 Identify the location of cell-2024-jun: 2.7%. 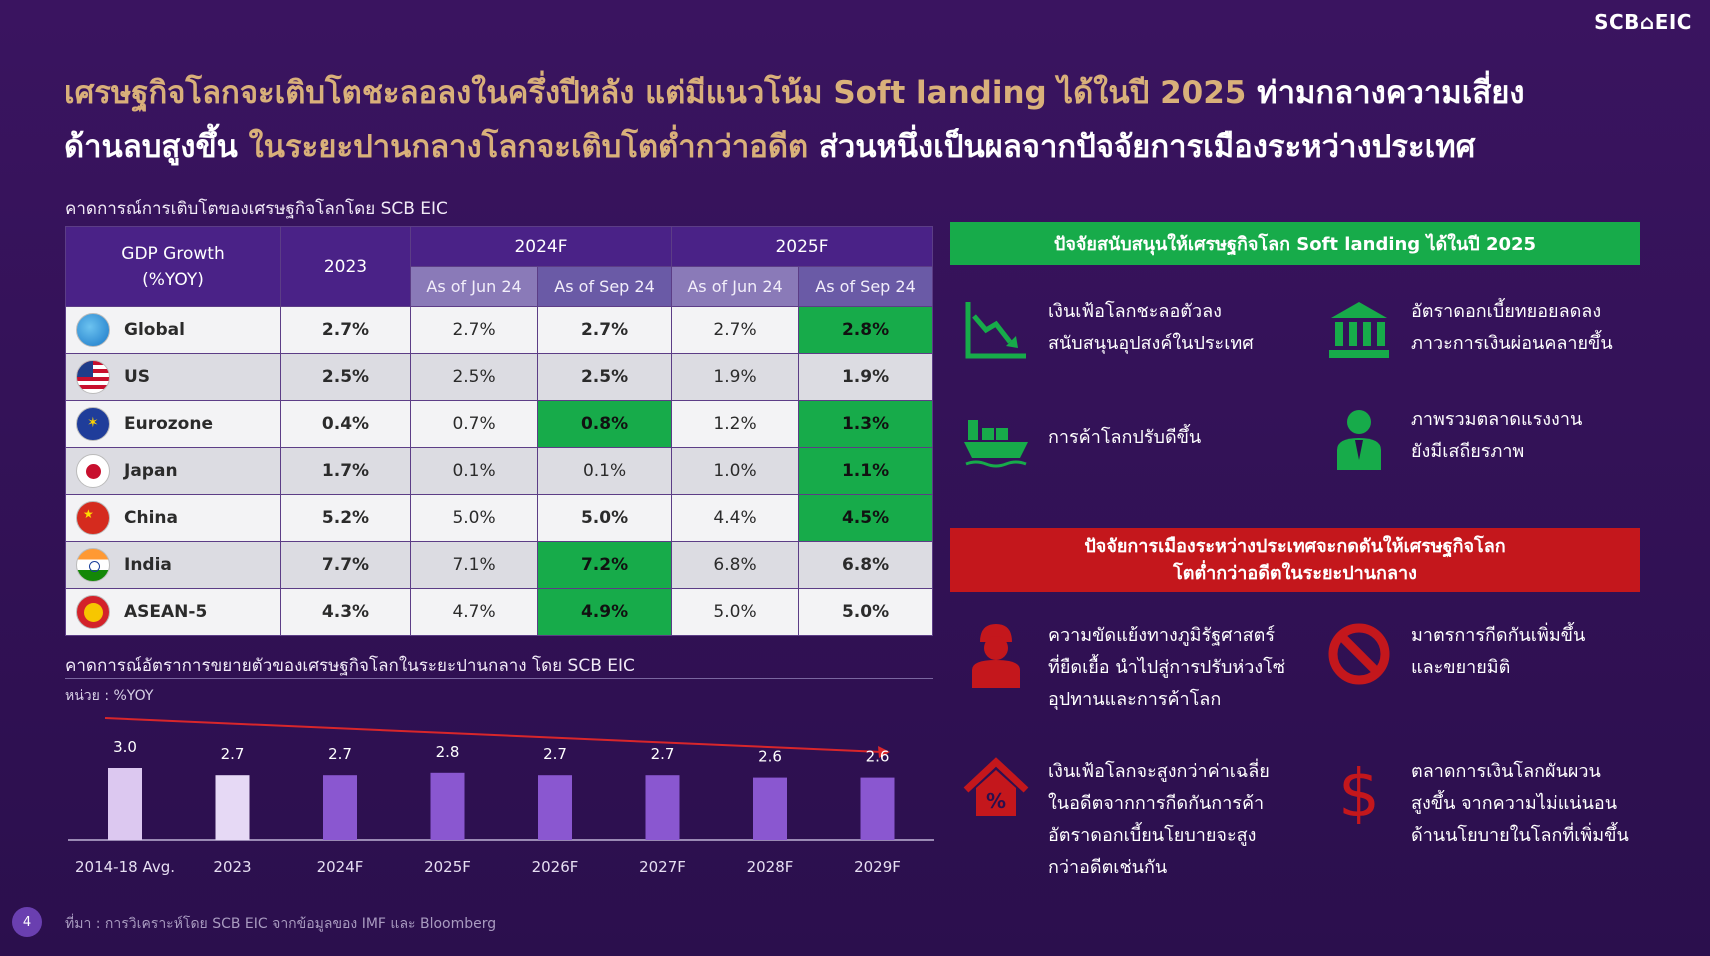
(474, 330).